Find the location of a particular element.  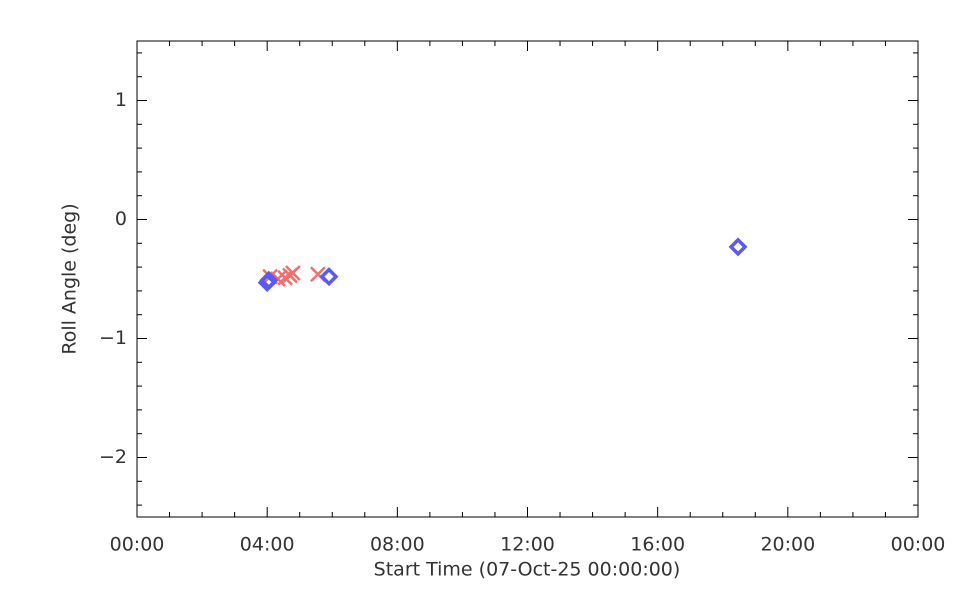

y-tick-label: −2 is located at coordinates (113, 457).